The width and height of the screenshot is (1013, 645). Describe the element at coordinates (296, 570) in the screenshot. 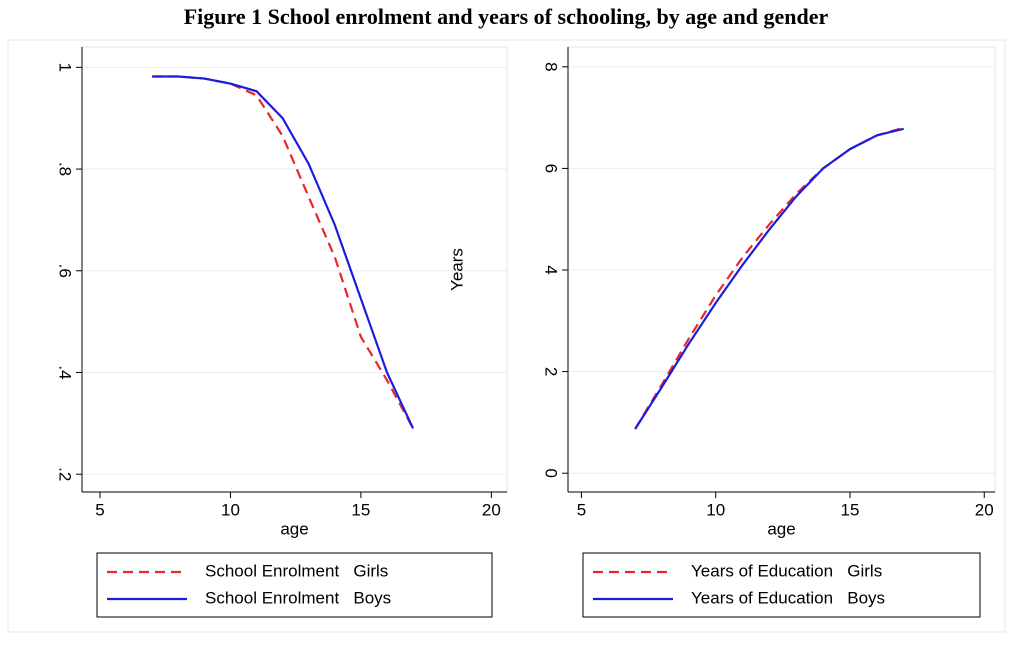

I see `legend-label: School Enrolment Girls` at that location.